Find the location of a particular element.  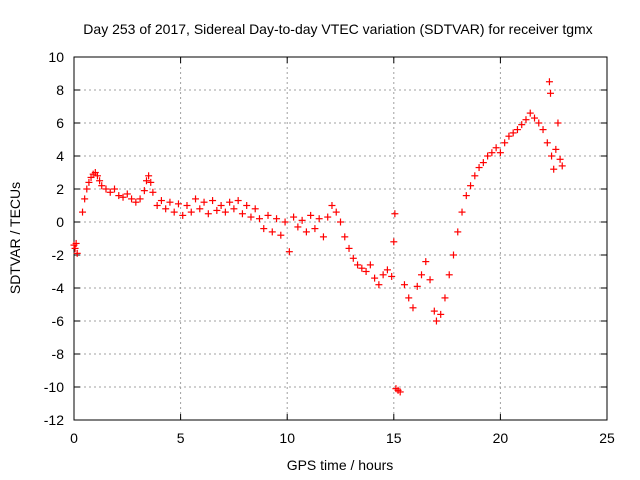

y-tick-label: 10 is located at coordinates (56, 57).